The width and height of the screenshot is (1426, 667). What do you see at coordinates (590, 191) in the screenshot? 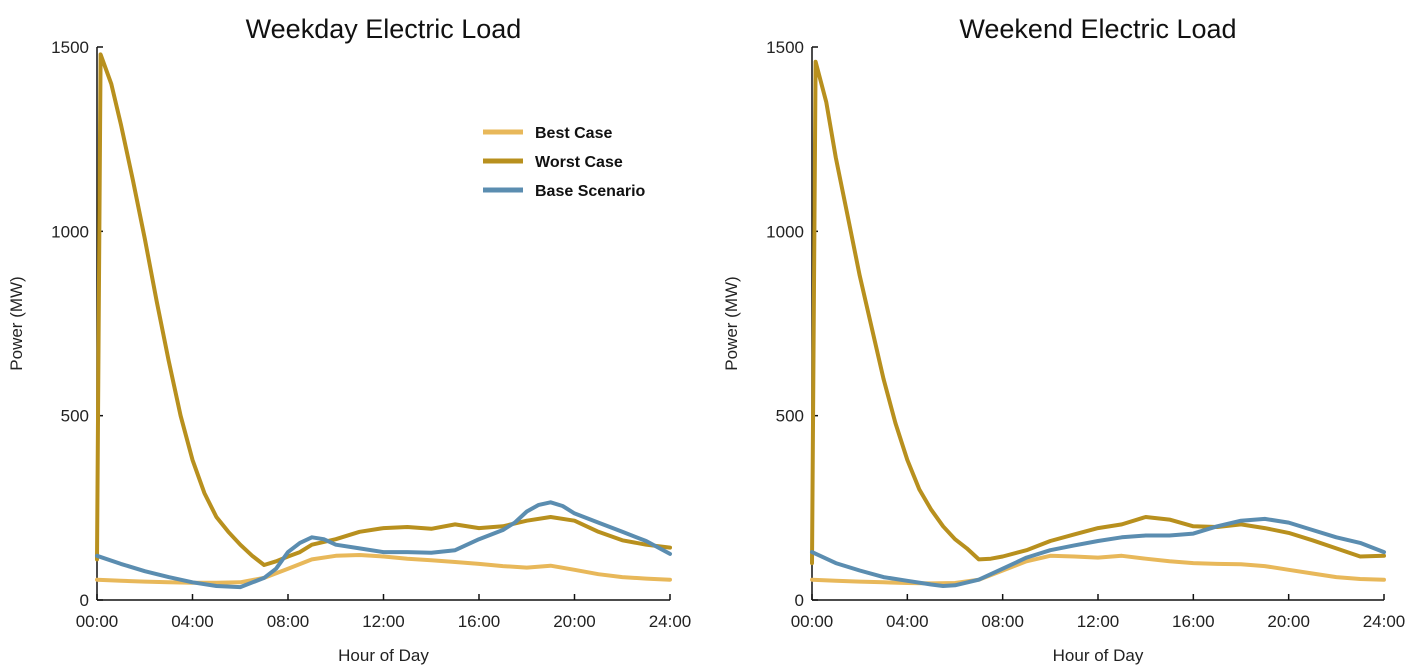
I see `legend-entry: Base Scenario` at bounding box center [590, 191].